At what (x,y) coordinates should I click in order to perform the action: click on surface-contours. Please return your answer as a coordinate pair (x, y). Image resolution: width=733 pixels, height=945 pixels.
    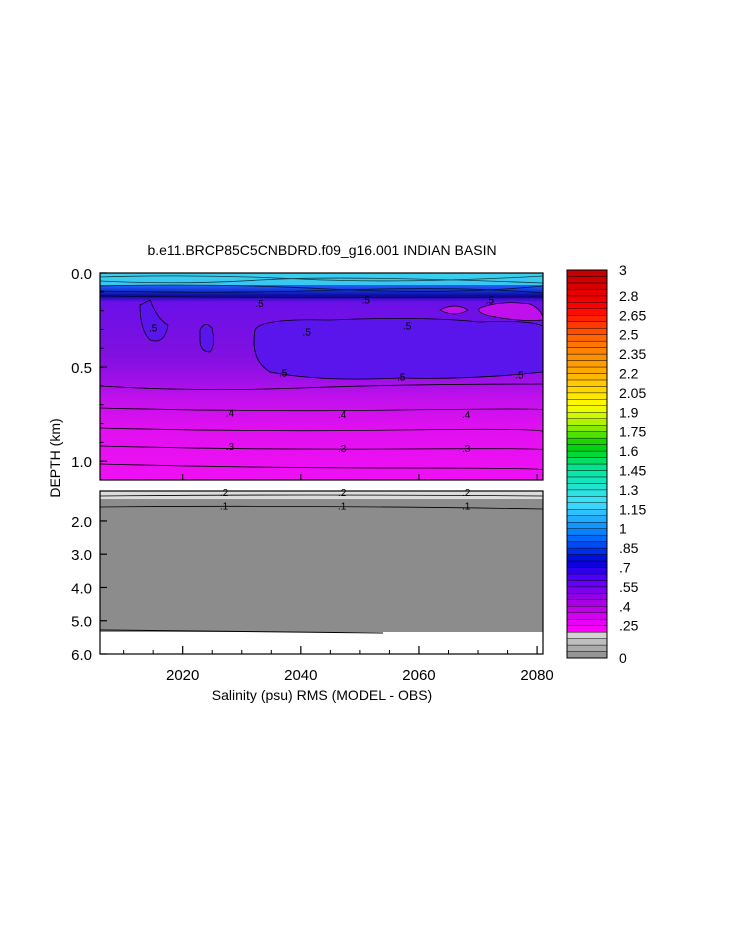
    Looking at the image, I should click on (321, 286).